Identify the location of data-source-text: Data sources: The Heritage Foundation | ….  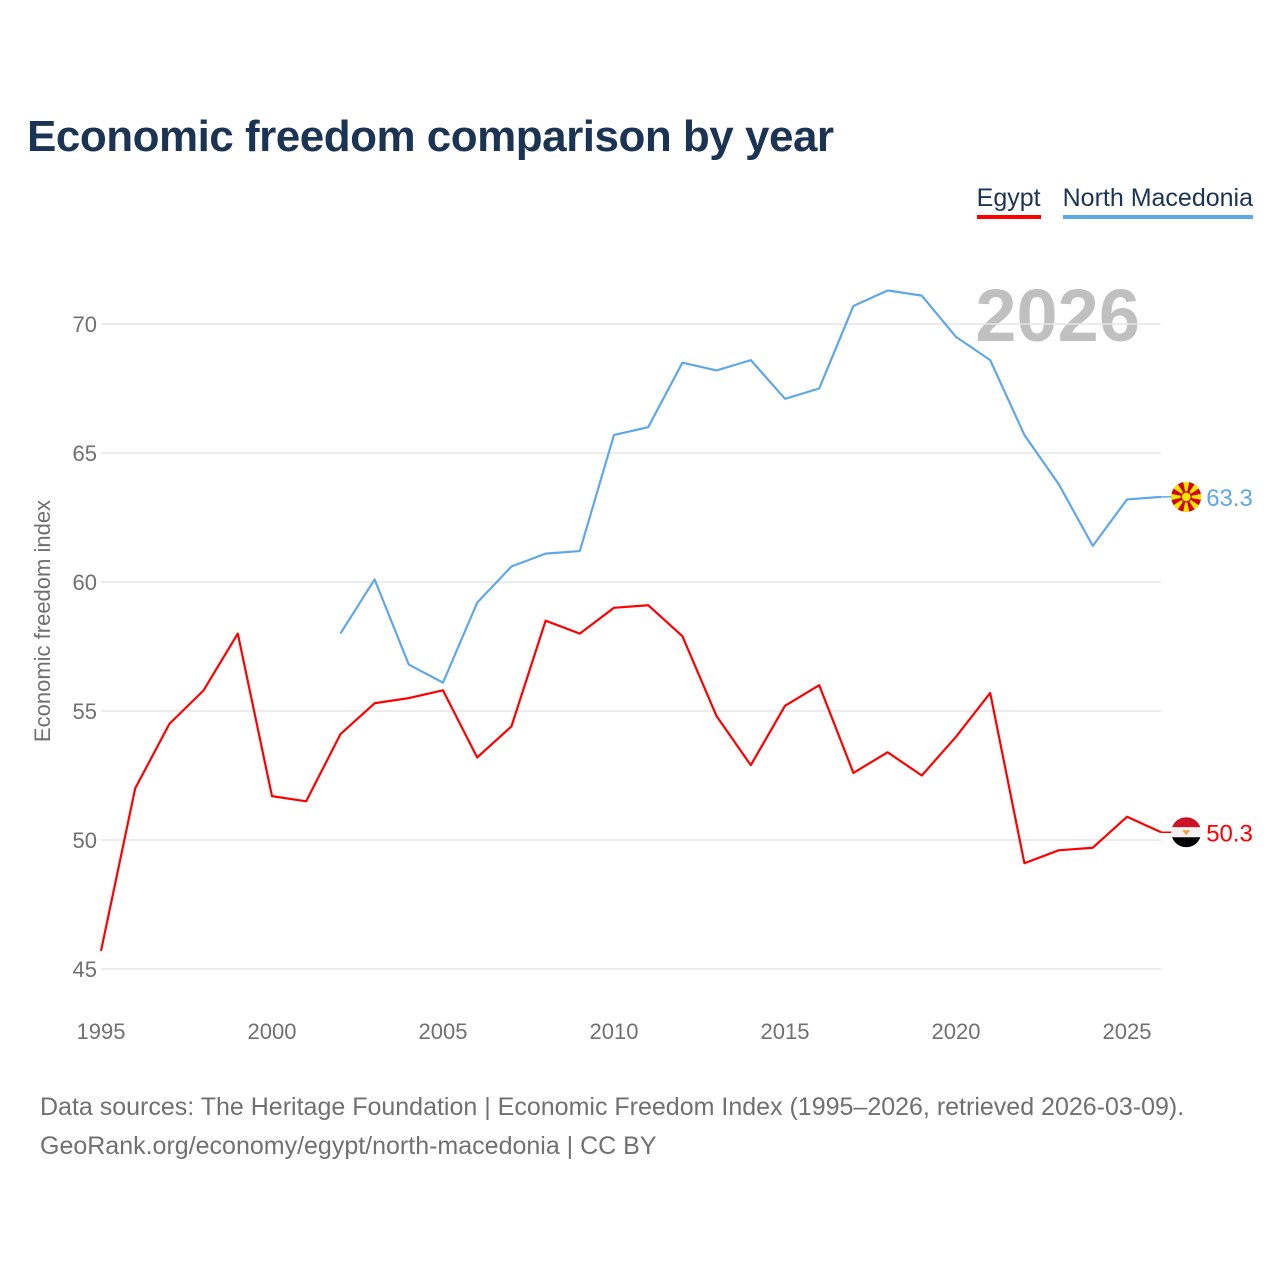
(612, 1107).